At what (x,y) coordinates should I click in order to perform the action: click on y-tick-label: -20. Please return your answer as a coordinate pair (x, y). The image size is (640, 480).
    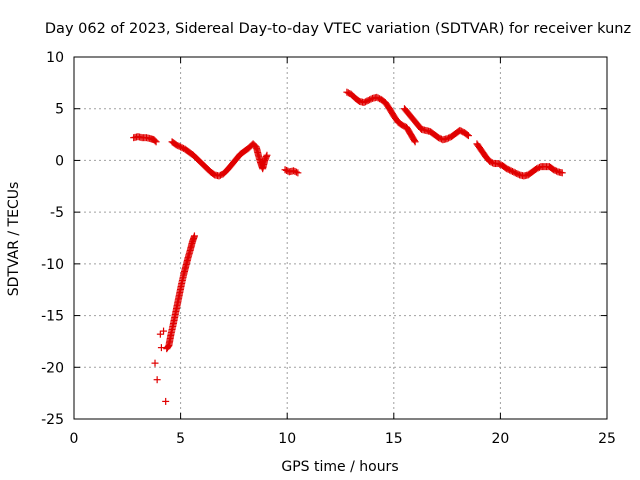
    Looking at the image, I should click on (52, 368).